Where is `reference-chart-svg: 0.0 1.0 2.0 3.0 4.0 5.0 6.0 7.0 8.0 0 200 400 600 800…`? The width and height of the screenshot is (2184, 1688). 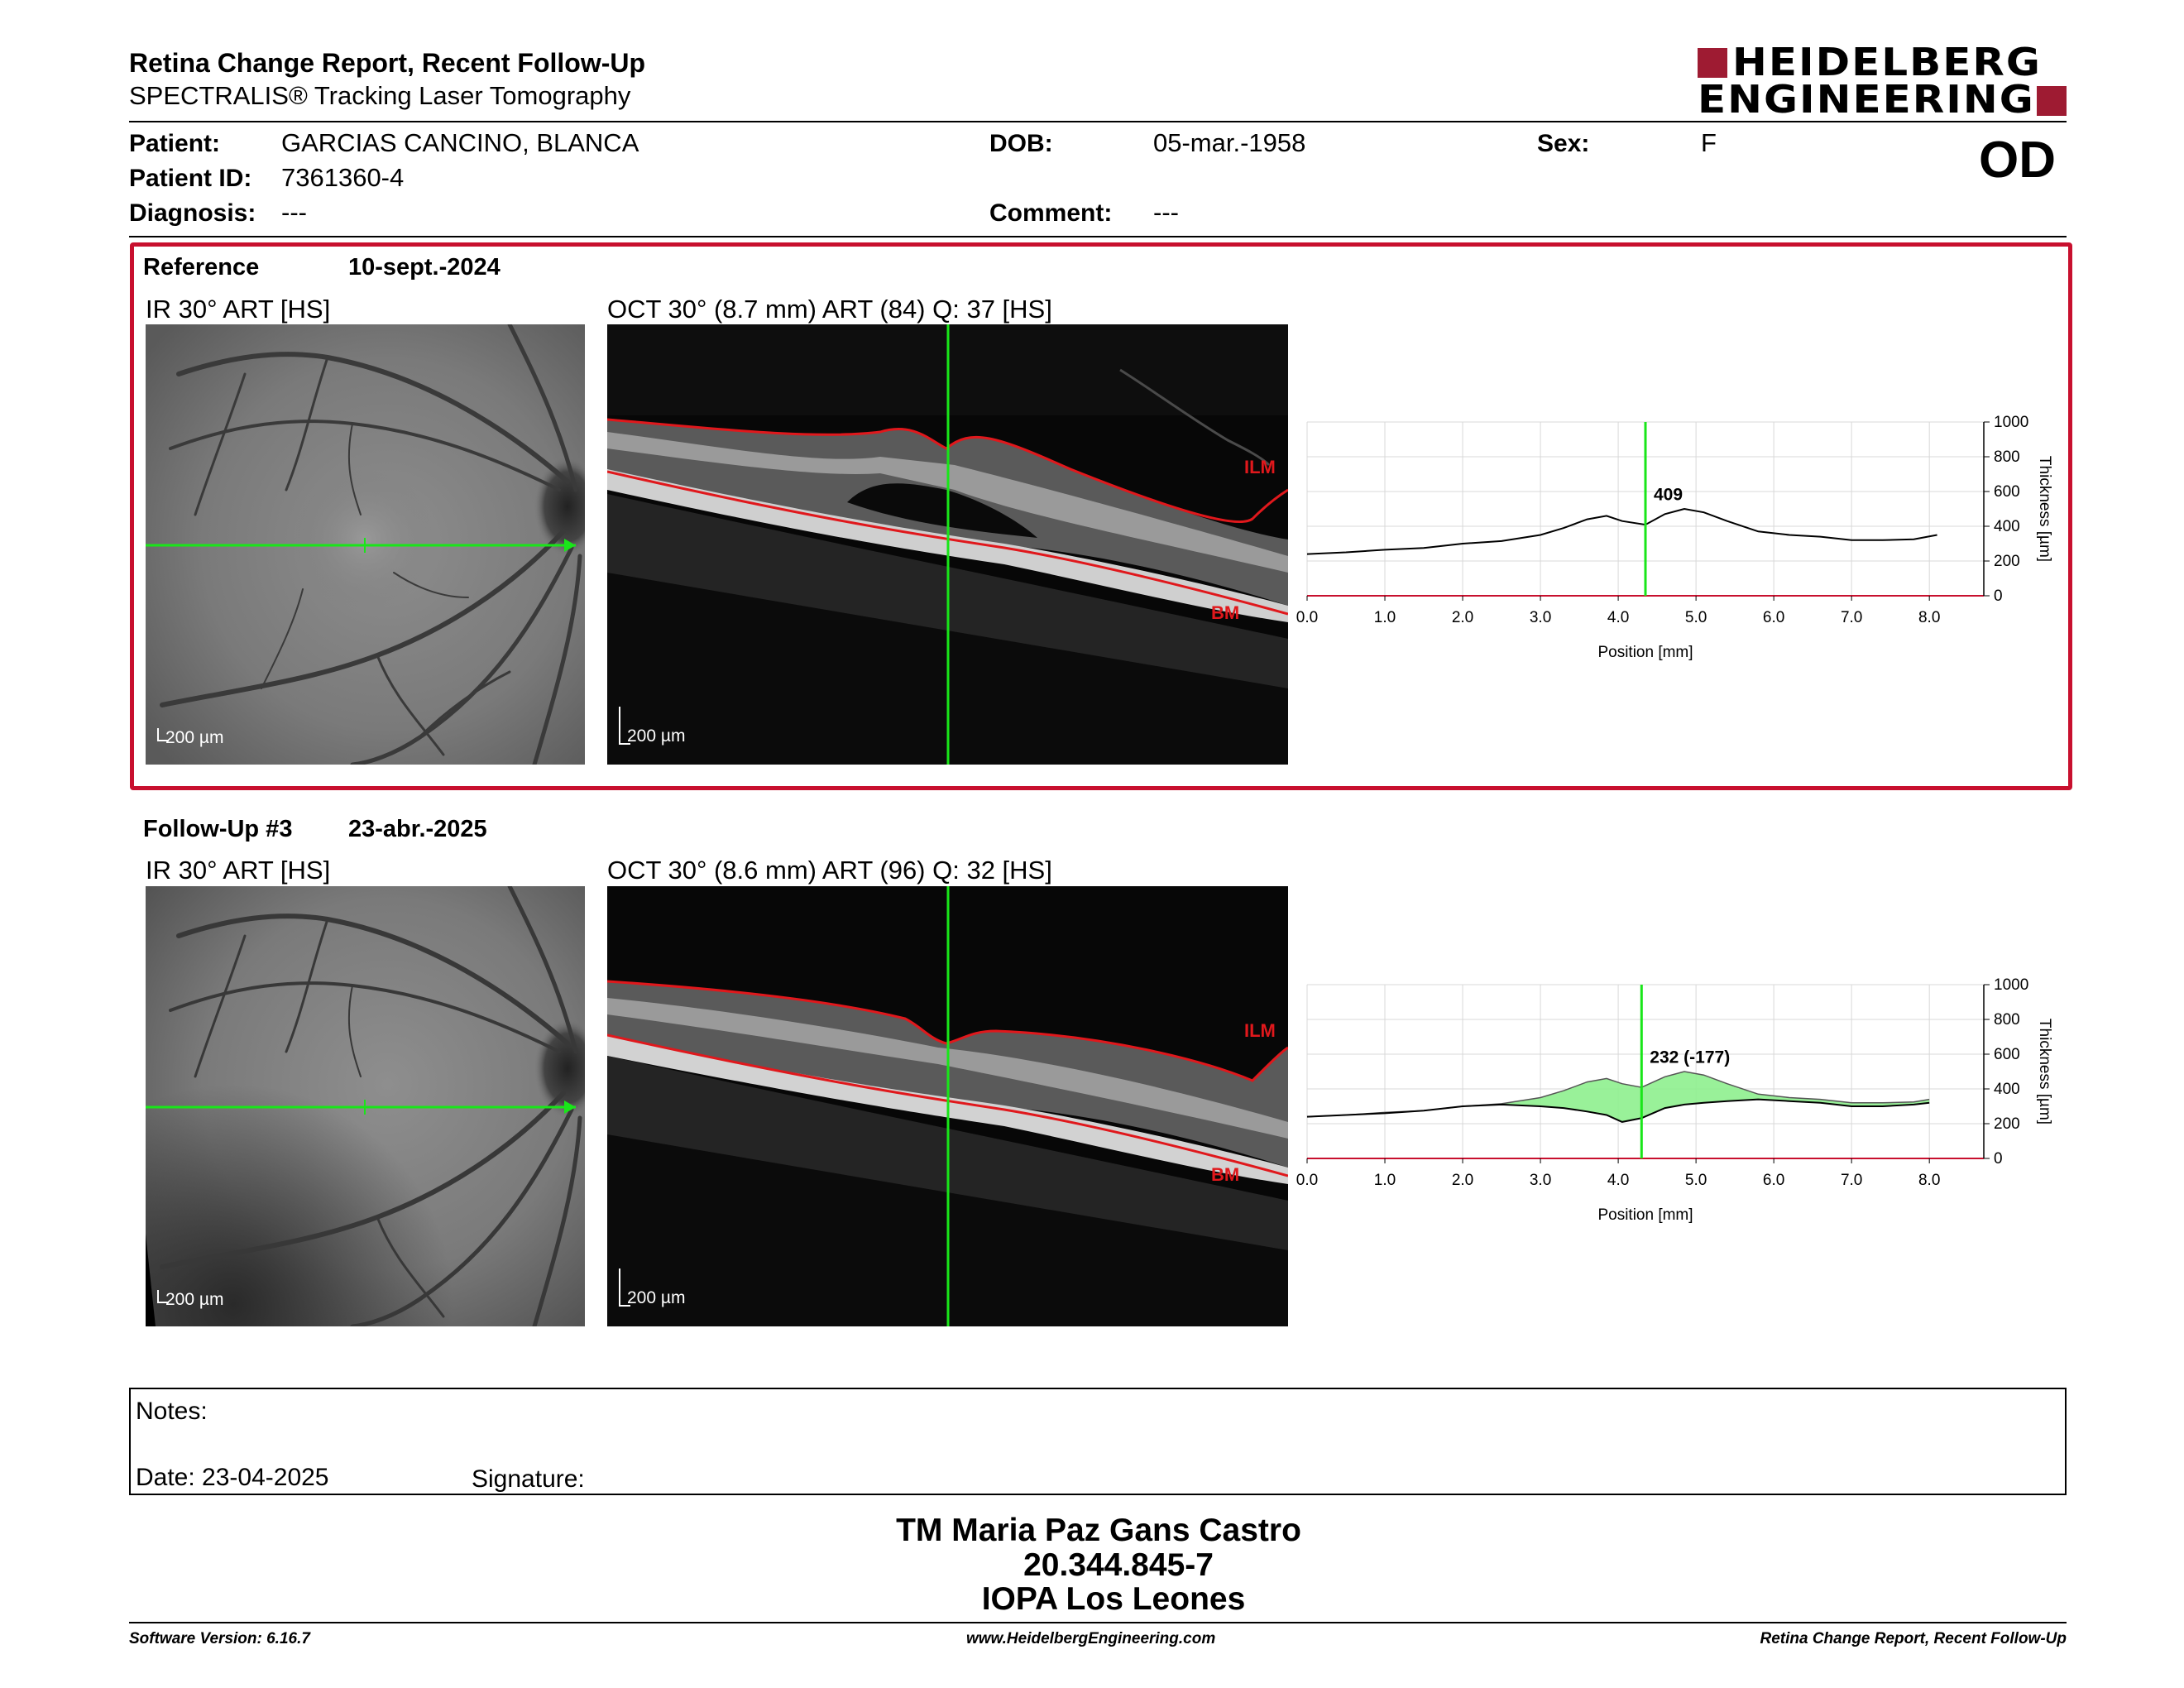 reference-chart-svg: 0.0 1.0 2.0 3.0 4.0 5.0 6.0 7.0 8.0 0 200 400 600 800… is located at coordinates (1674, 537).